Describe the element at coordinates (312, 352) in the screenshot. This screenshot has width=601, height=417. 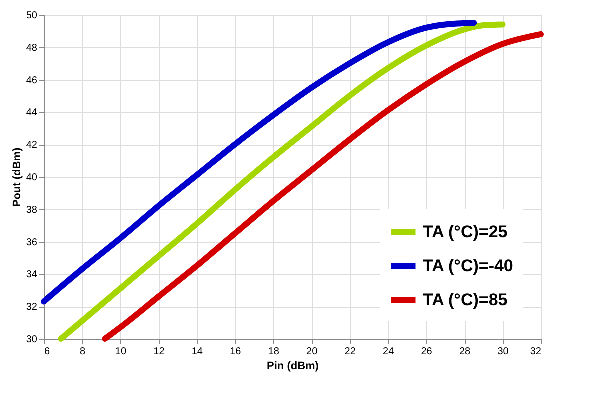
I see `x-tick-label: 20` at that location.